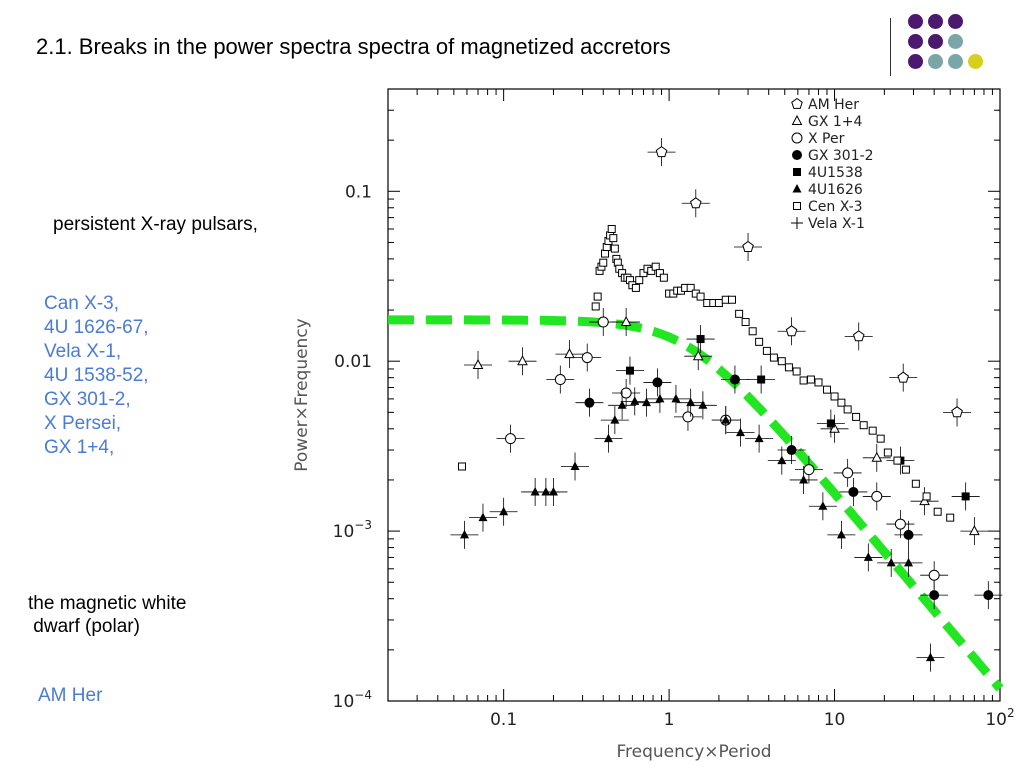 This screenshot has width=1024, height=768. I want to click on decorative-dot-grid, so click(958, 49).